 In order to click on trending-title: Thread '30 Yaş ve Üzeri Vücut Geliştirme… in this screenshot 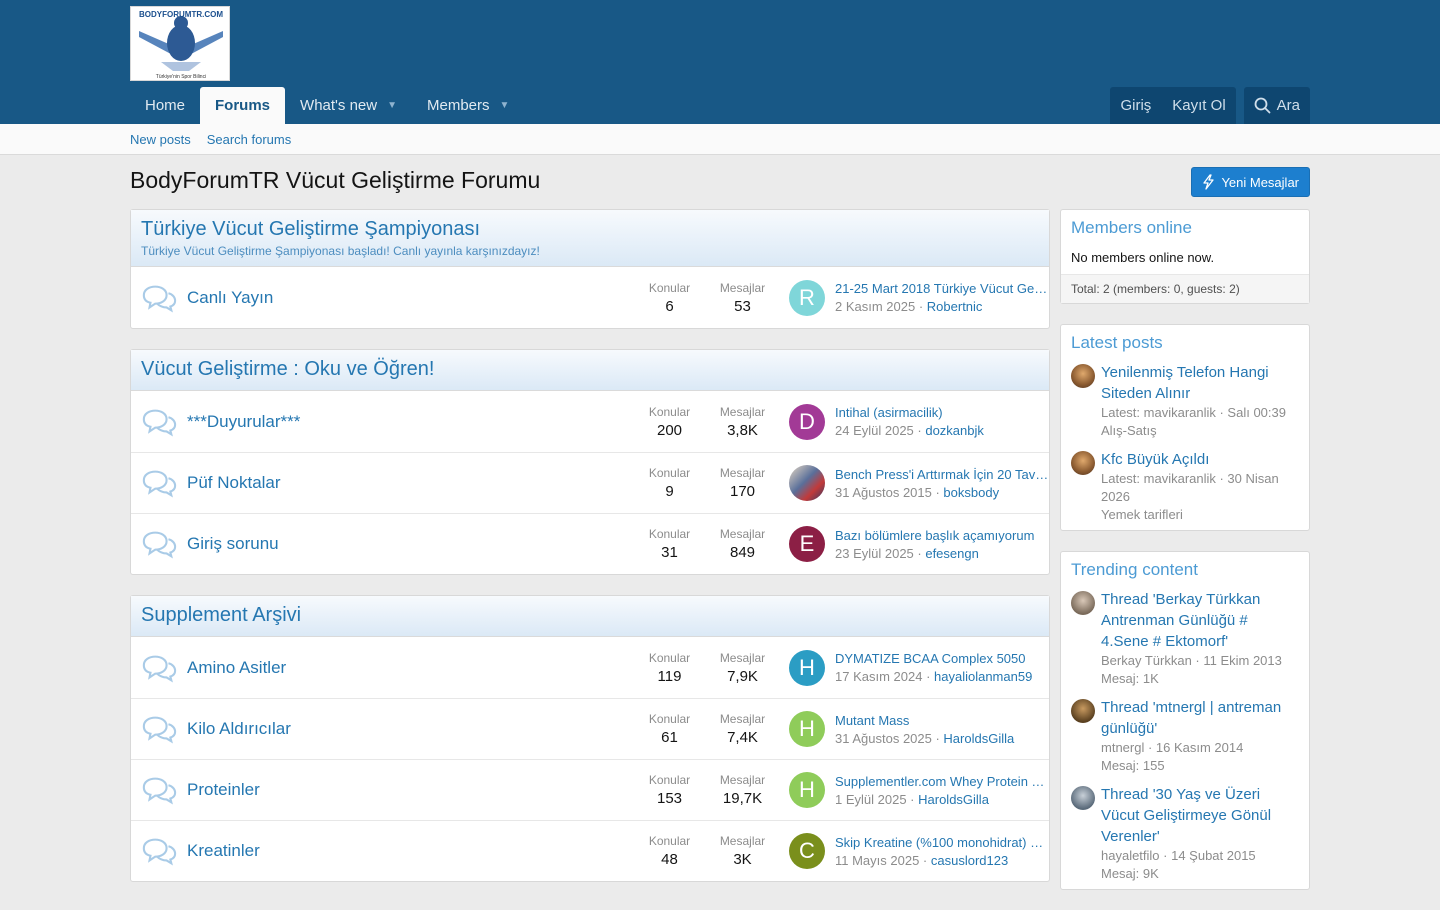, I will do `click(1186, 815)`.